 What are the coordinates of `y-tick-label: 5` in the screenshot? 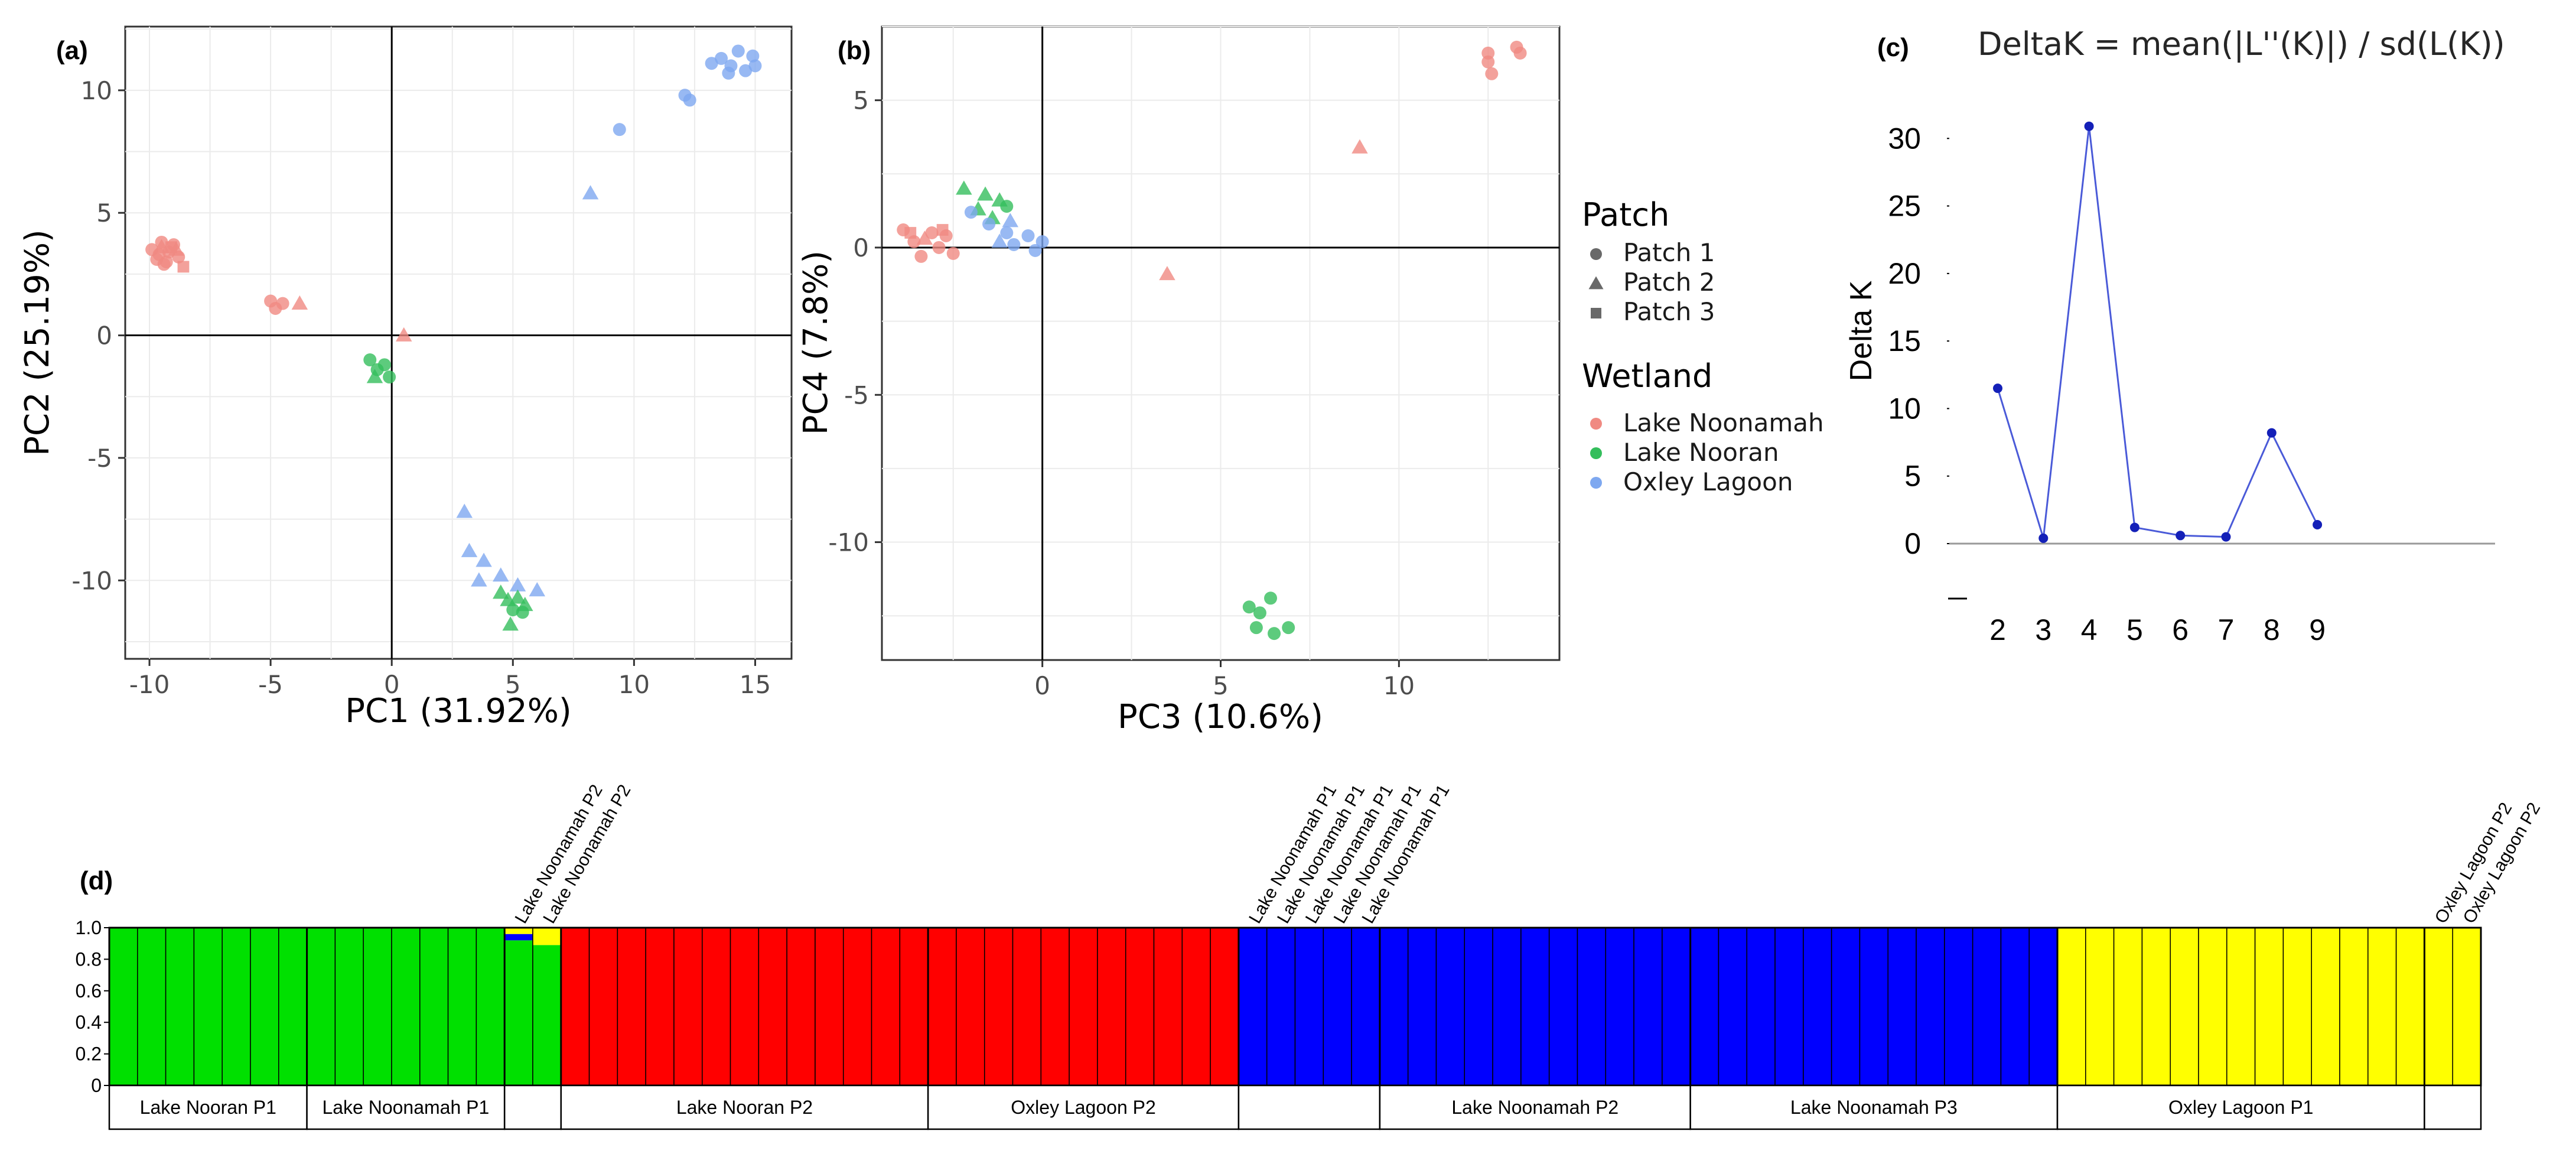 It's located at (861, 100).